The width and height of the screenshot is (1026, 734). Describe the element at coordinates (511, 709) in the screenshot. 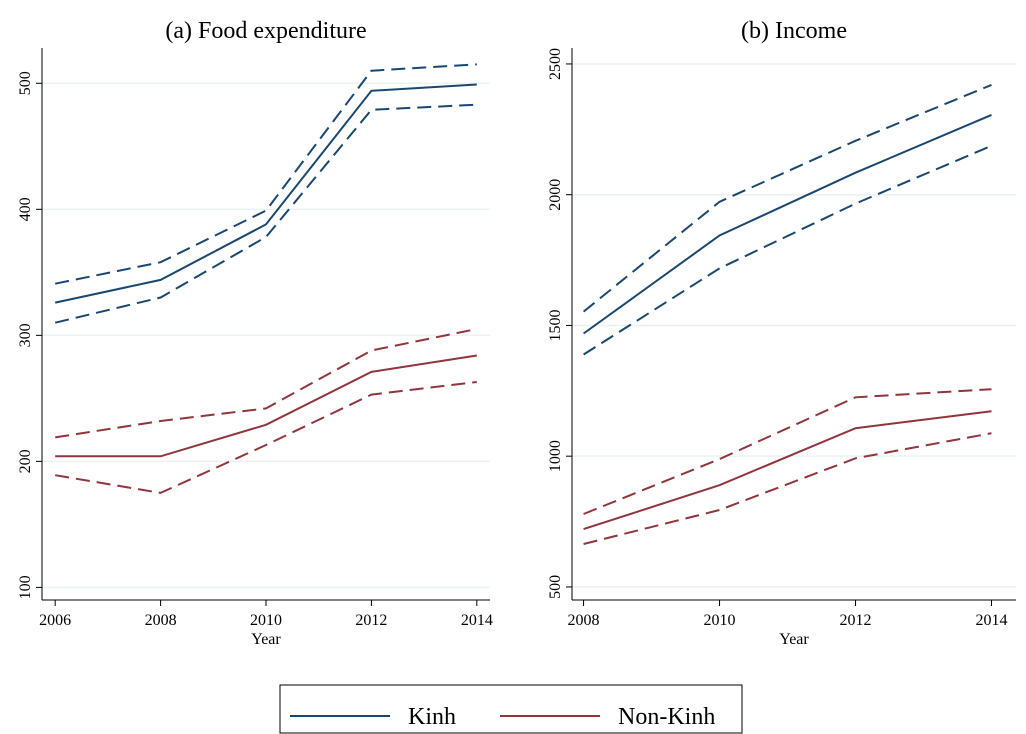

I see `legend-box` at that location.